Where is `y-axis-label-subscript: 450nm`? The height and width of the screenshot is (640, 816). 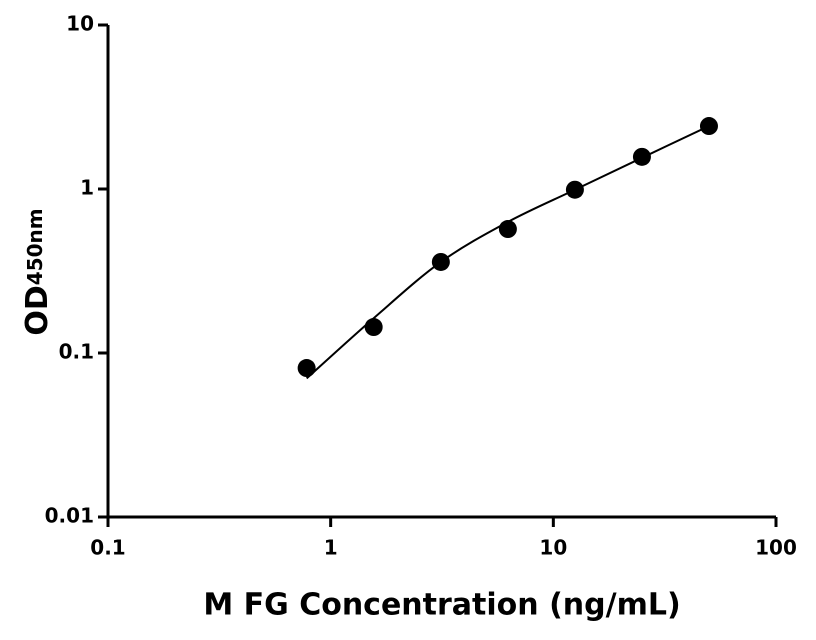 y-axis-label-subscript: 450nm is located at coordinates (35, 246).